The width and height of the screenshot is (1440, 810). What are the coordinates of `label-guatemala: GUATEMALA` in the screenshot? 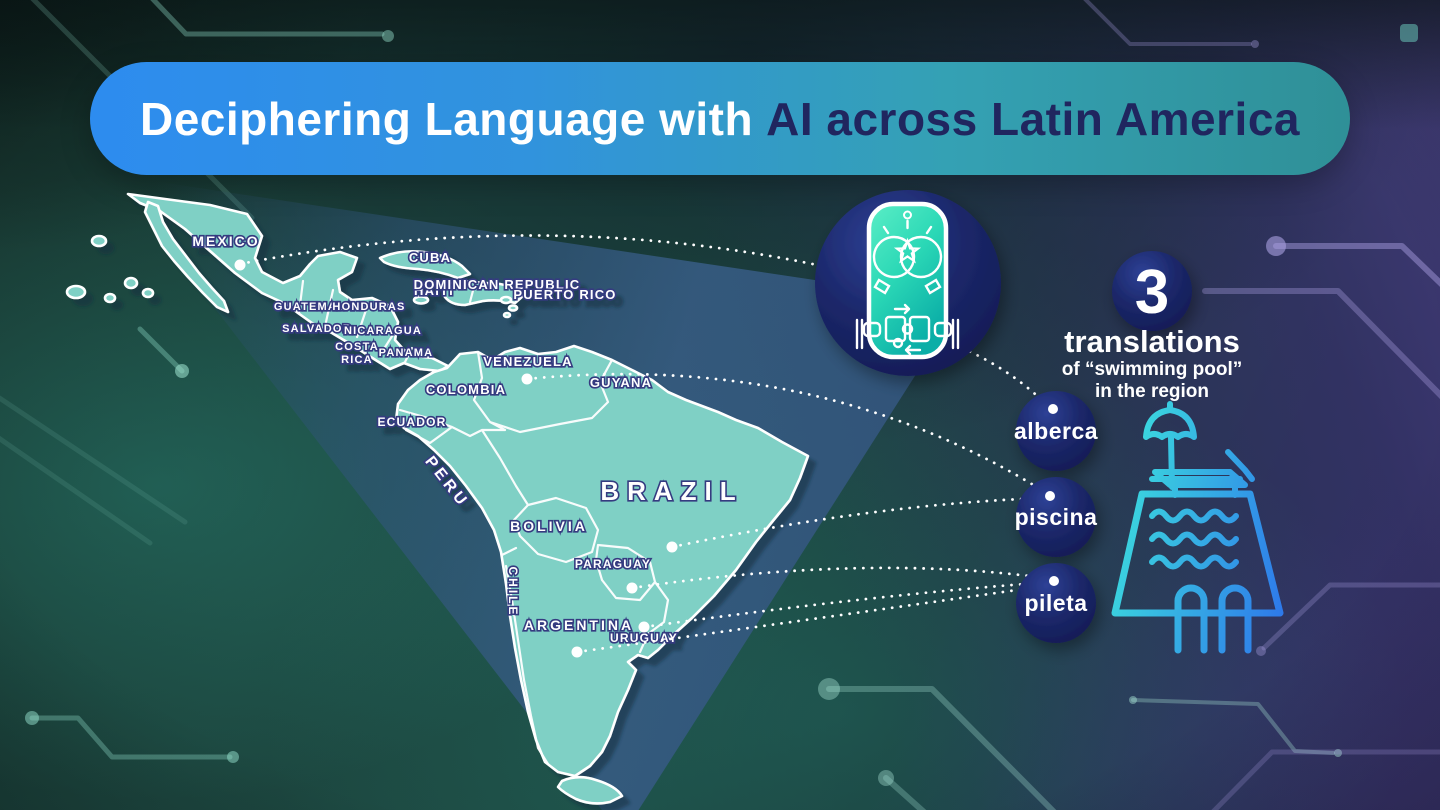 It's located at (314, 307).